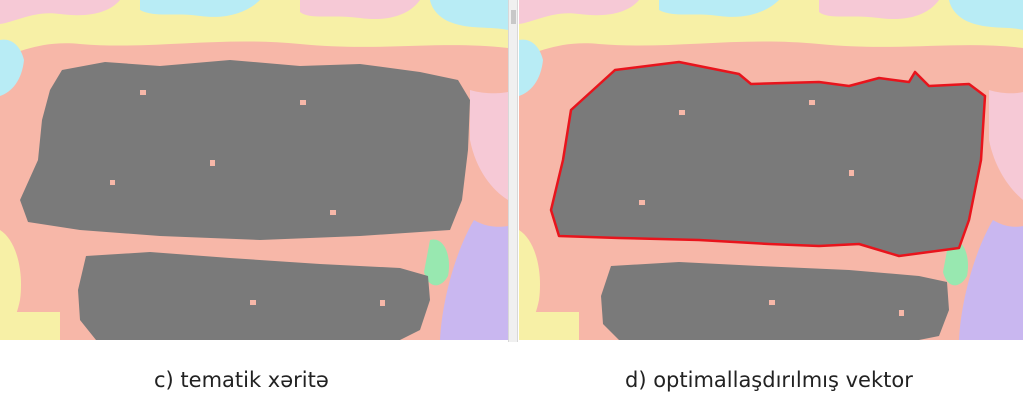 The image size is (1023, 403). I want to click on caption-optimized-vector: d) optimallaşdırılmış vektor, so click(769, 380).